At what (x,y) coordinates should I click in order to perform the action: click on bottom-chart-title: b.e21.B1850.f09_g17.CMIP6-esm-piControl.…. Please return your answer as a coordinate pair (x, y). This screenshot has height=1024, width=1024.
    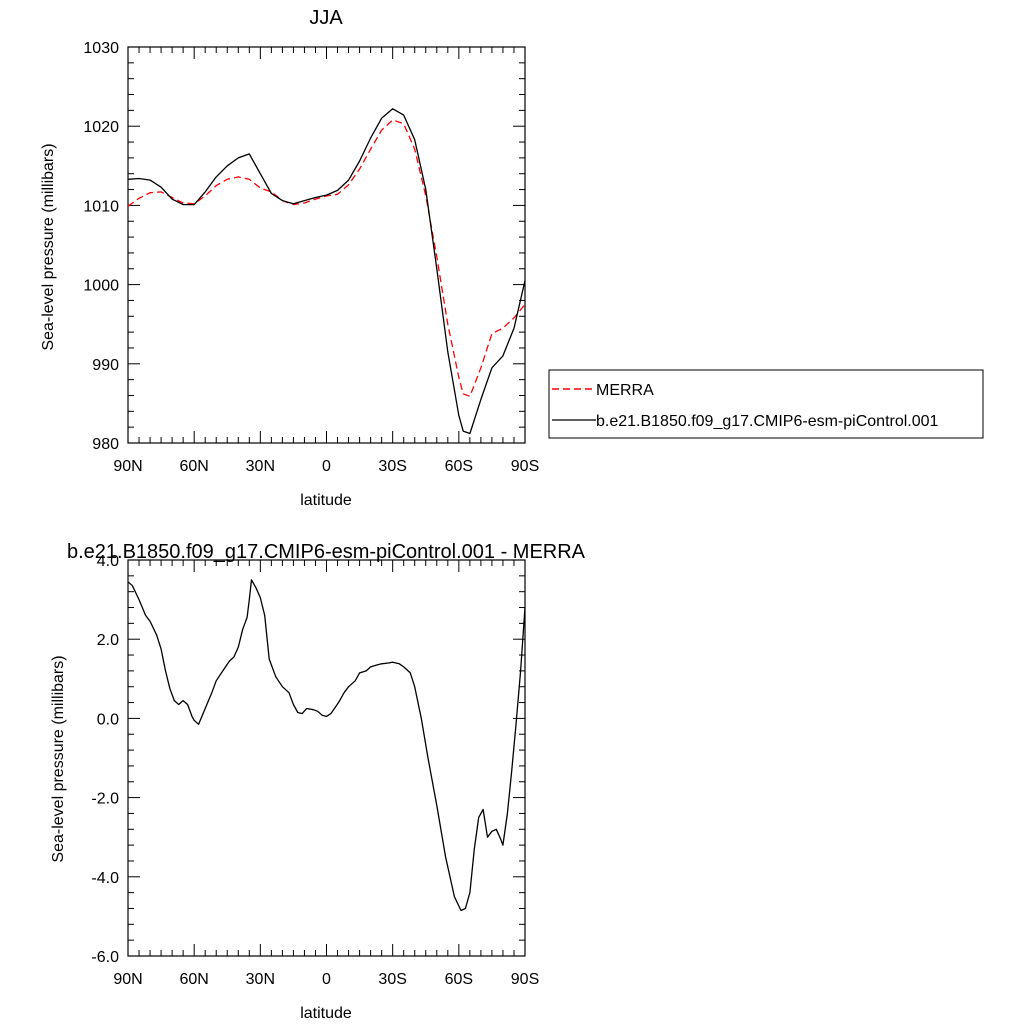
    Looking at the image, I should click on (326, 552).